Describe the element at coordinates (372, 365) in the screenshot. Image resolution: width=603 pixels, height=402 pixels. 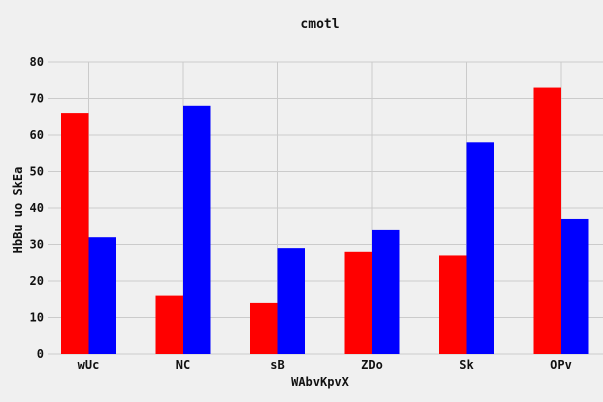
I see `x-tick-label: ZDo` at that location.